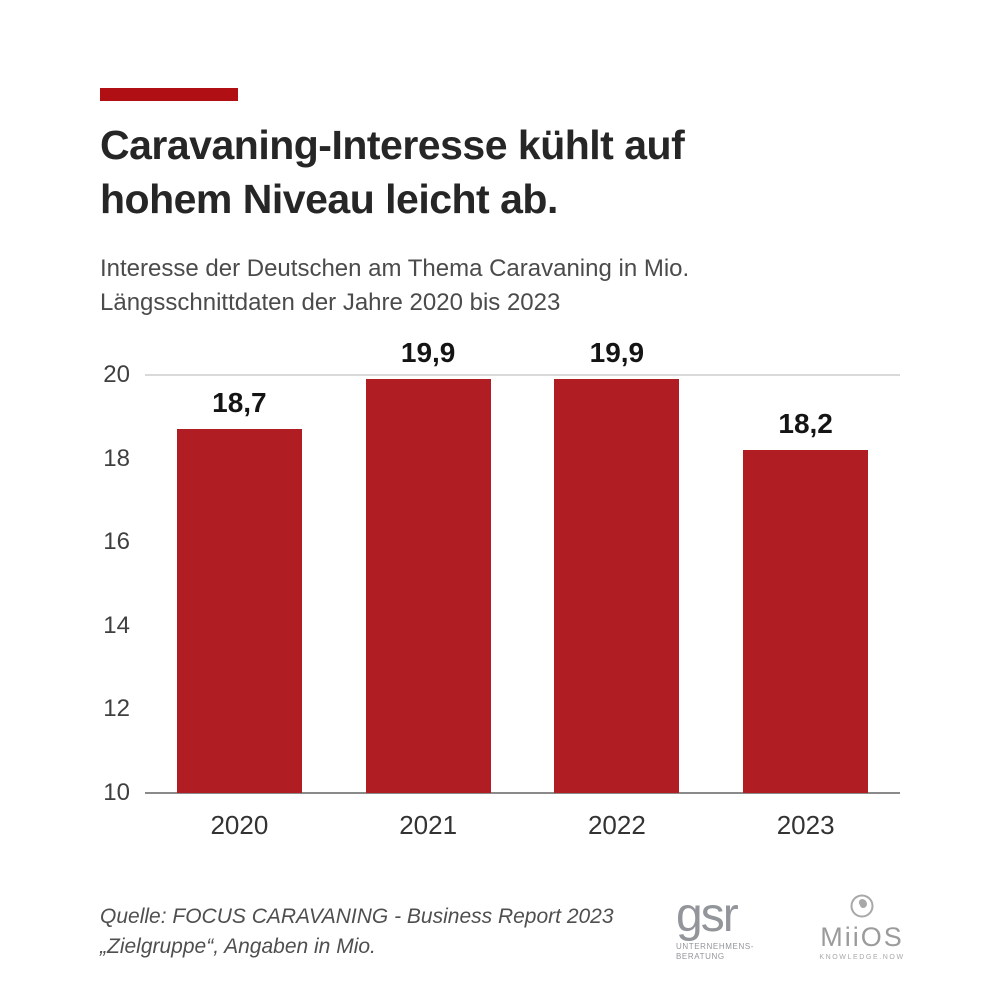 This screenshot has width=1000, height=1000. Describe the element at coordinates (862, 906) in the screenshot. I see `miios-logo-icon` at that location.